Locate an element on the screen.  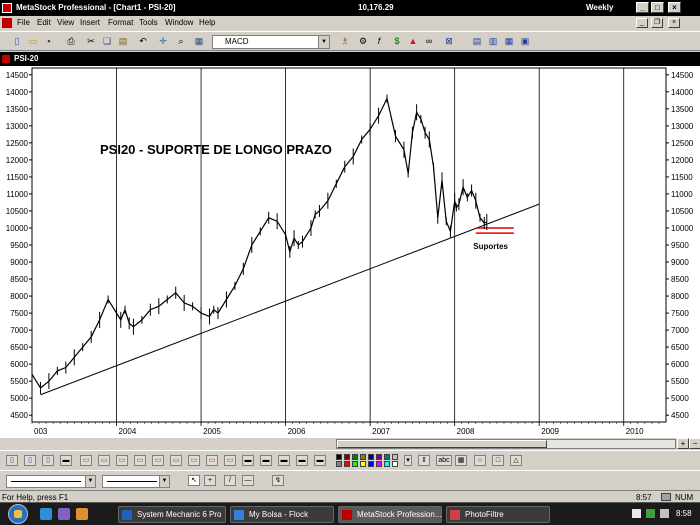
tool-icon-13: ▭ is located at coordinates (230, 460).